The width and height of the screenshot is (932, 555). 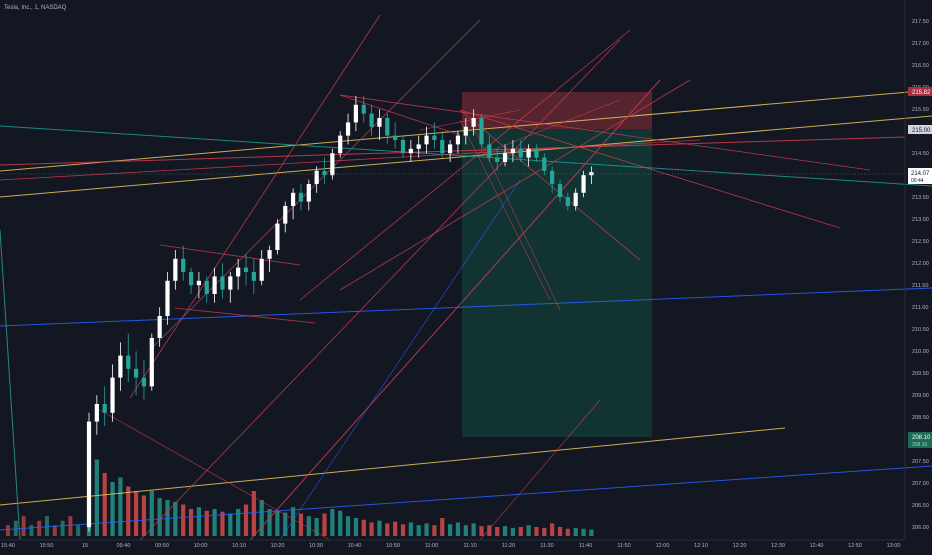 What do you see at coordinates (278, 546) in the screenshot?
I see `time-tick-label: 10:20` at bounding box center [278, 546].